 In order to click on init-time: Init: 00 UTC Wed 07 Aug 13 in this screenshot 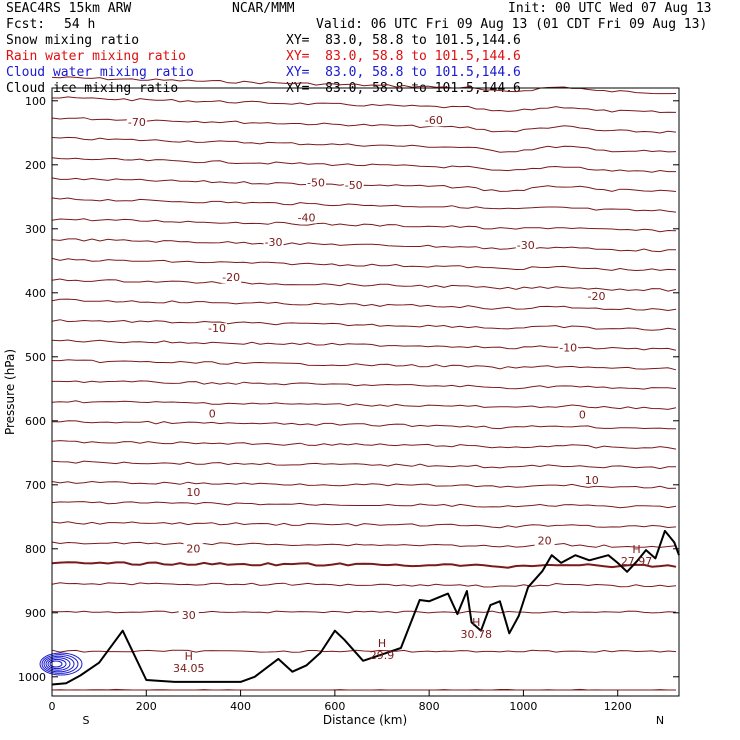, I will do `click(610, 8)`.